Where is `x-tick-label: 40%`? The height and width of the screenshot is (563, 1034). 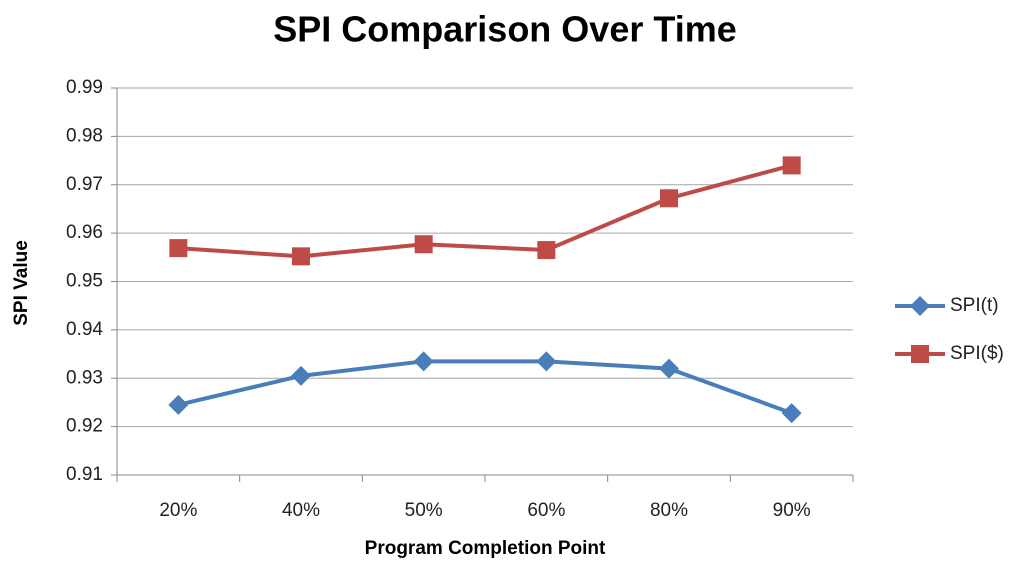 x-tick-label: 40% is located at coordinates (301, 510).